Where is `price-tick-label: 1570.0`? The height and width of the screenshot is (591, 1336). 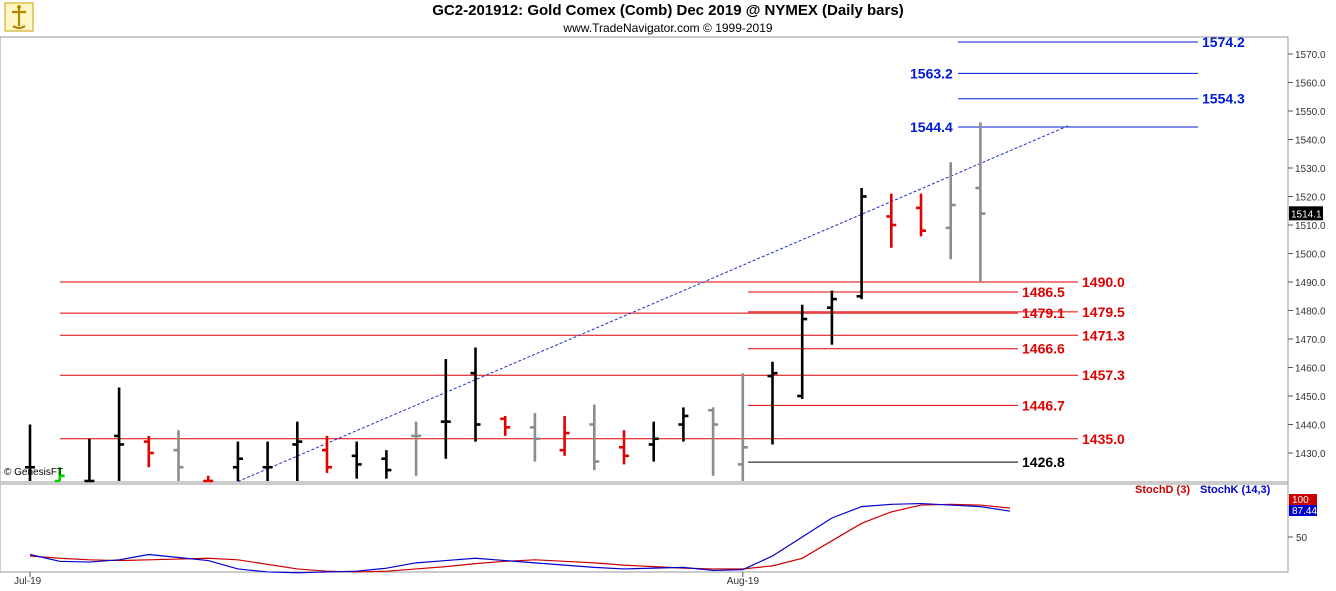 price-tick-label: 1570.0 is located at coordinates (1310, 55).